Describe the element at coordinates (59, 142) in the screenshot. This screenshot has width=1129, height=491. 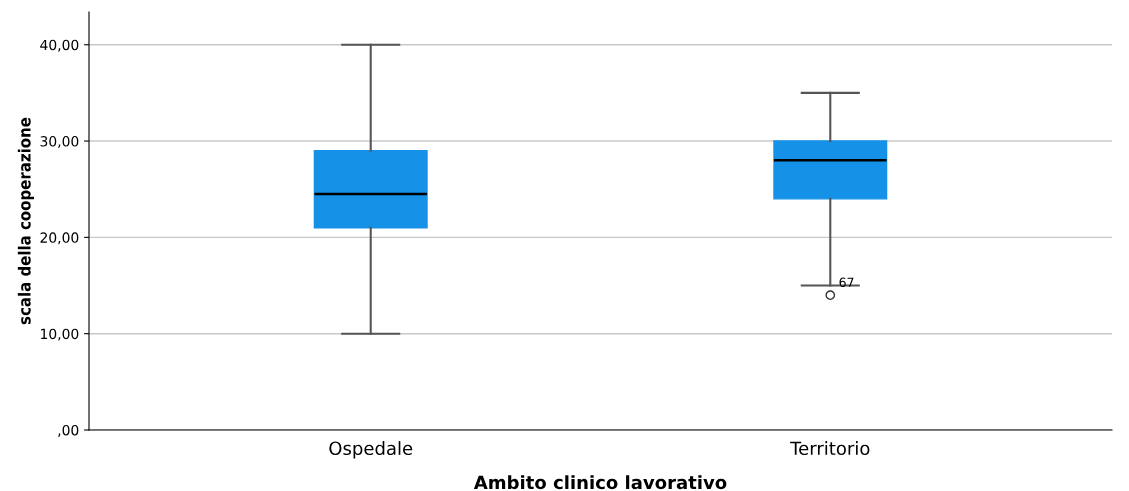
I see `y-tick-label: 30,00` at that location.